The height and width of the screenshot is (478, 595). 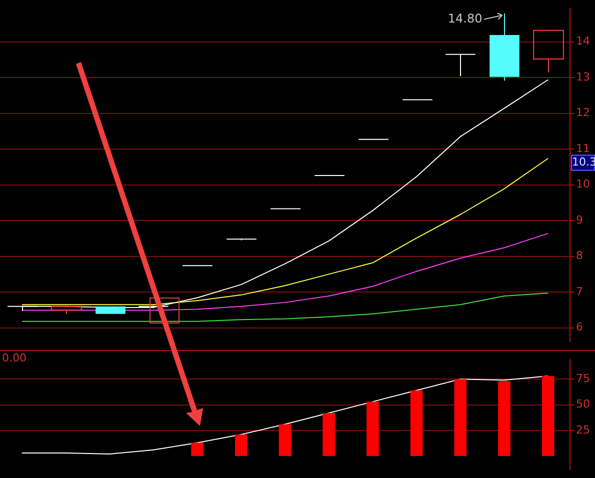 What do you see at coordinates (579, 291) in the screenshot?
I see `y-tick-label: 7` at bounding box center [579, 291].